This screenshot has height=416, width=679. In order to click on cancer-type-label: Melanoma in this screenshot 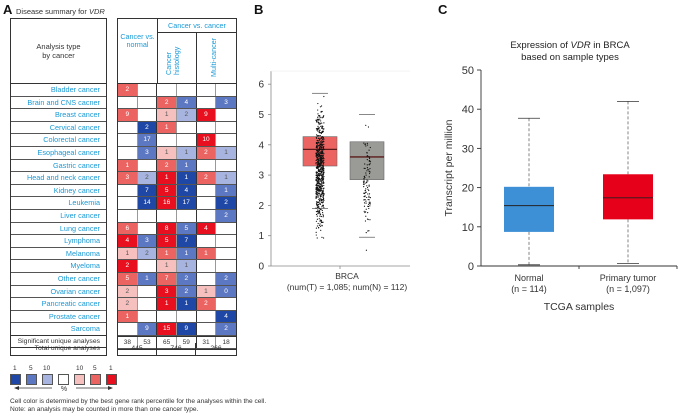, I will do `click(58, 254)`.